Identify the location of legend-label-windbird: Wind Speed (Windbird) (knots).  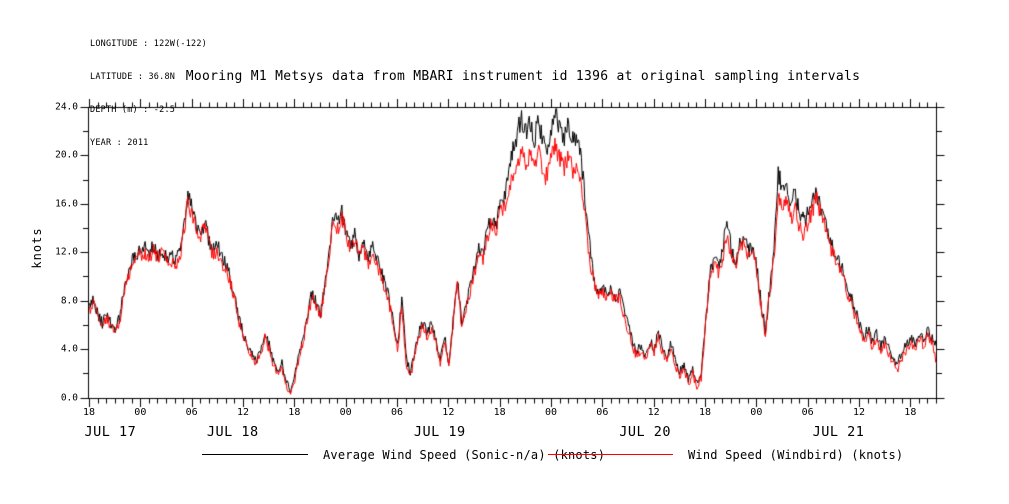
(796, 455).